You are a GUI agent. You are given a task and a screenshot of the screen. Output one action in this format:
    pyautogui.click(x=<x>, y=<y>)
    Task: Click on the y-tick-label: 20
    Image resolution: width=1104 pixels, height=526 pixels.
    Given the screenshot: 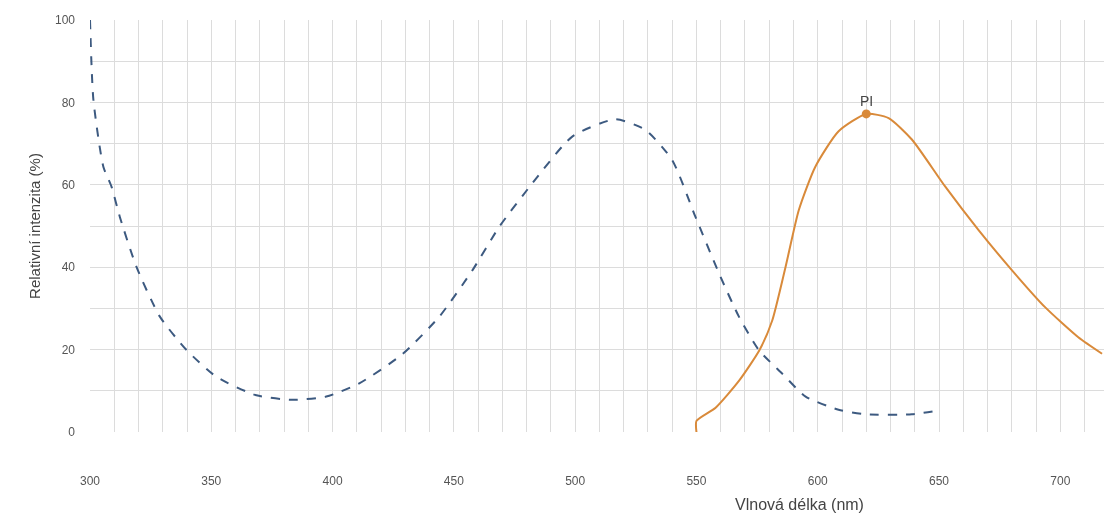 What is the action you would take?
    pyautogui.click(x=68, y=349)
    